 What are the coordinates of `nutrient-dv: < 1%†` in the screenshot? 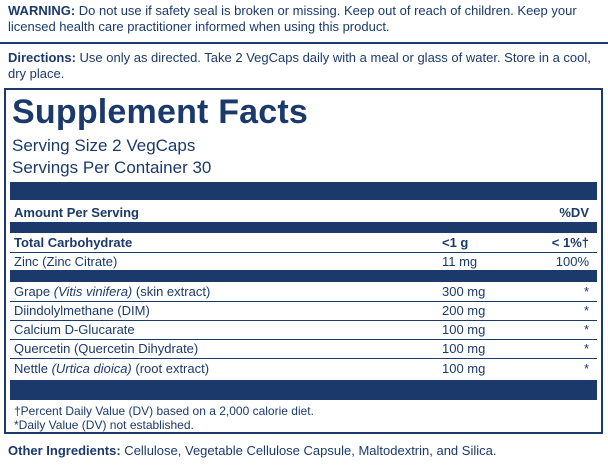 It's located at (570, 242).